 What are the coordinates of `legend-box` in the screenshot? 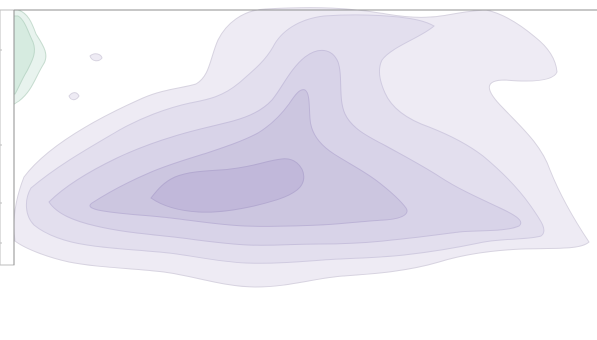 It's located at (7, 137).